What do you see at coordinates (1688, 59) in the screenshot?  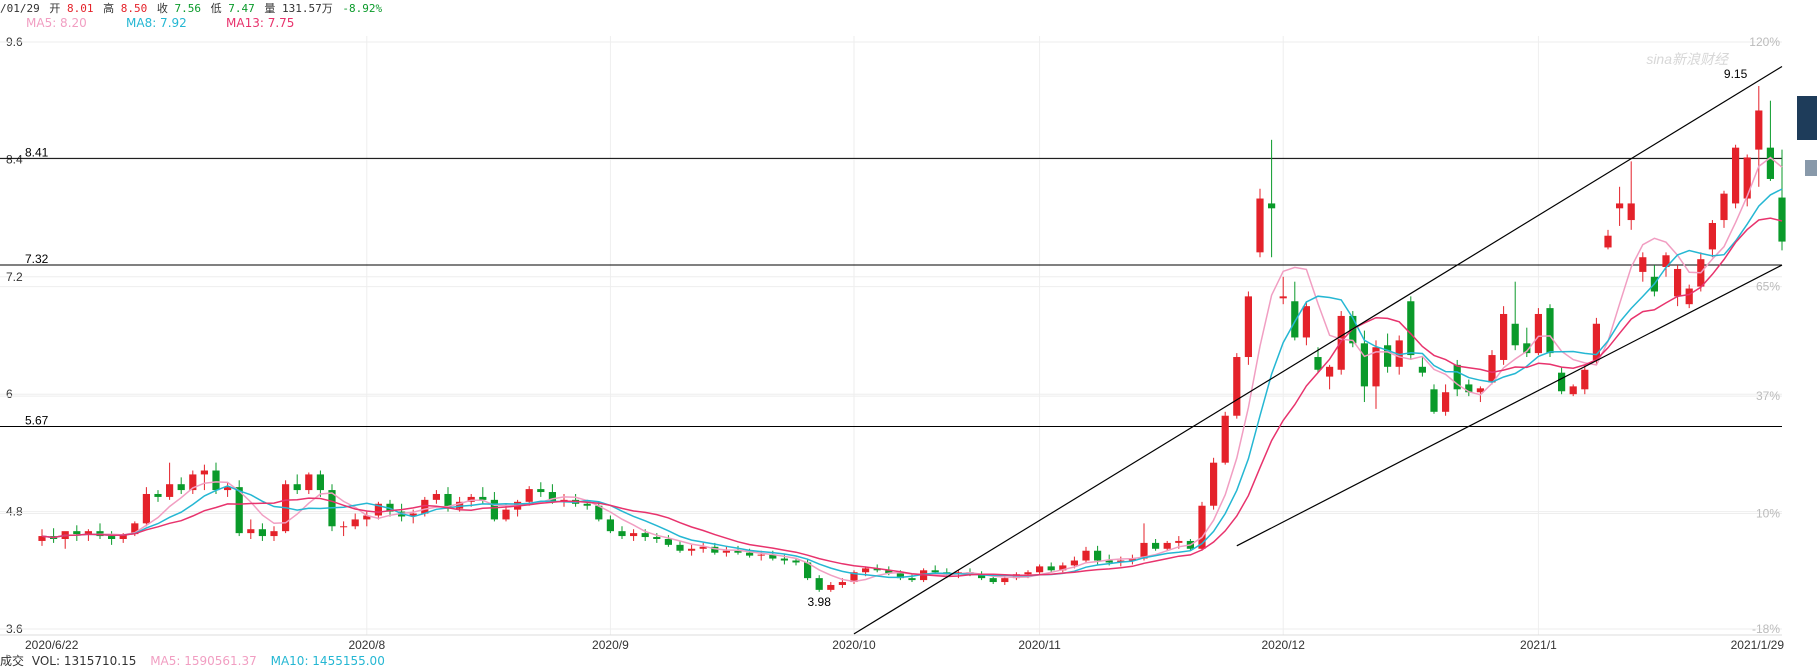 I see `watermark-logo: sina新浪财经` at bounding box center [1688, 59].